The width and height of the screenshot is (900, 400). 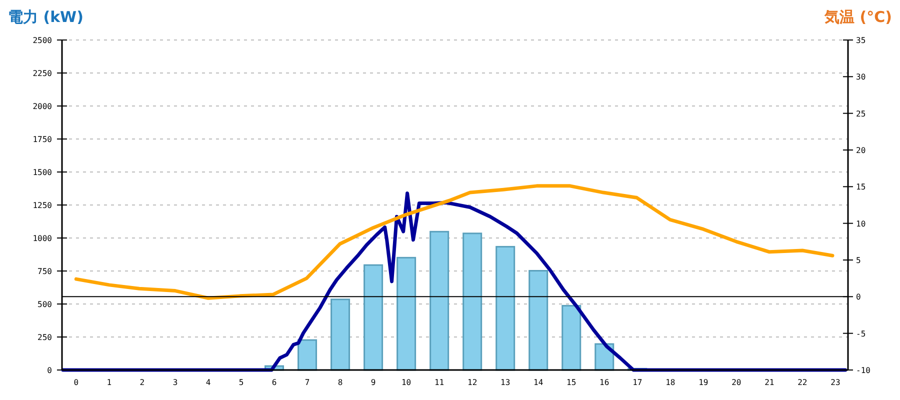 I want to click on y2-tick-label: 5, so click(x=858, y=260).